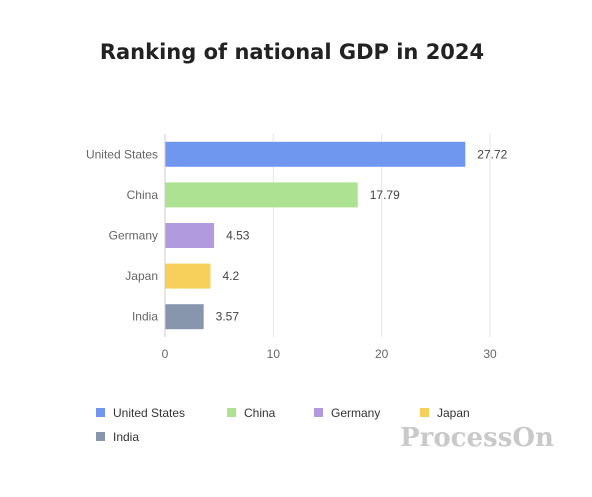  What do you see at coordinates (283, 425) in the screenshot?
I see `legend: United States China Germany Japan India` at bounding box center [283, 425].